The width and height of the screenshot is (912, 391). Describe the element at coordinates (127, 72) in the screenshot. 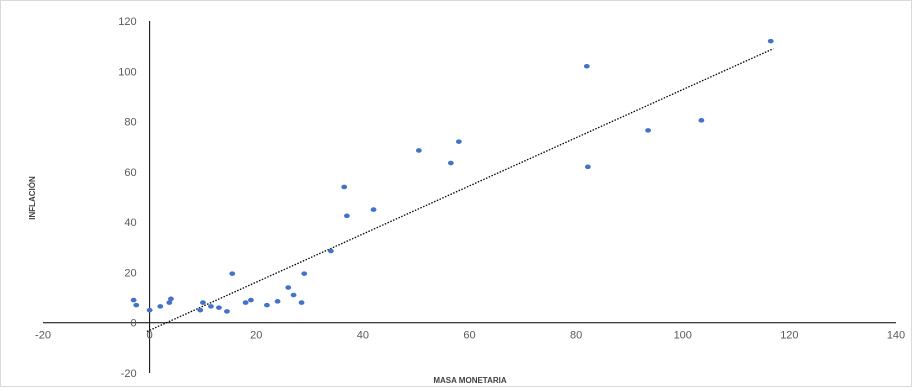

I see `y-tick-label: 100` at that location.